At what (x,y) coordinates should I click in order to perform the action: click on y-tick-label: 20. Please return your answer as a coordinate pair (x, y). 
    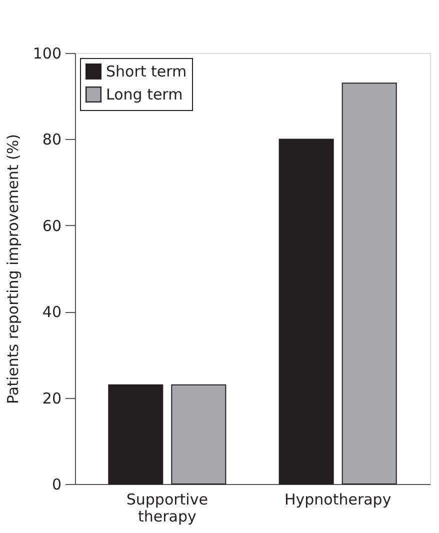
    Looking at the image, I should click on (52, 398).